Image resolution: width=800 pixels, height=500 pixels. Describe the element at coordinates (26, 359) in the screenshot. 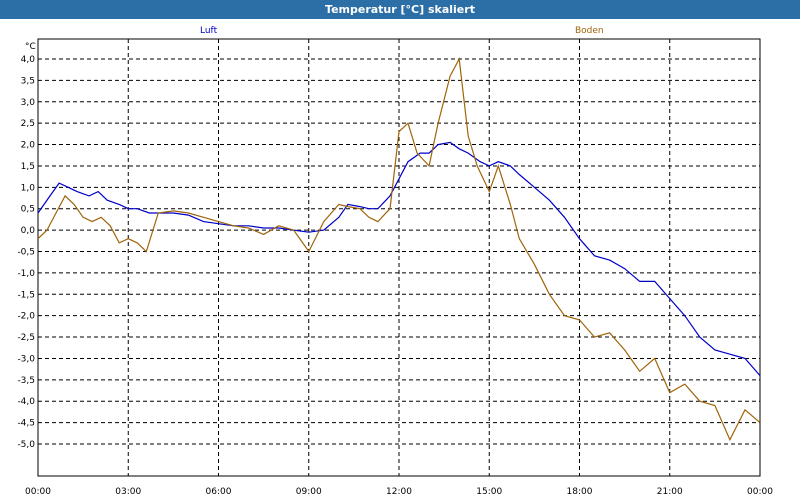

I see `y-tick-label: -3,0` at that location.